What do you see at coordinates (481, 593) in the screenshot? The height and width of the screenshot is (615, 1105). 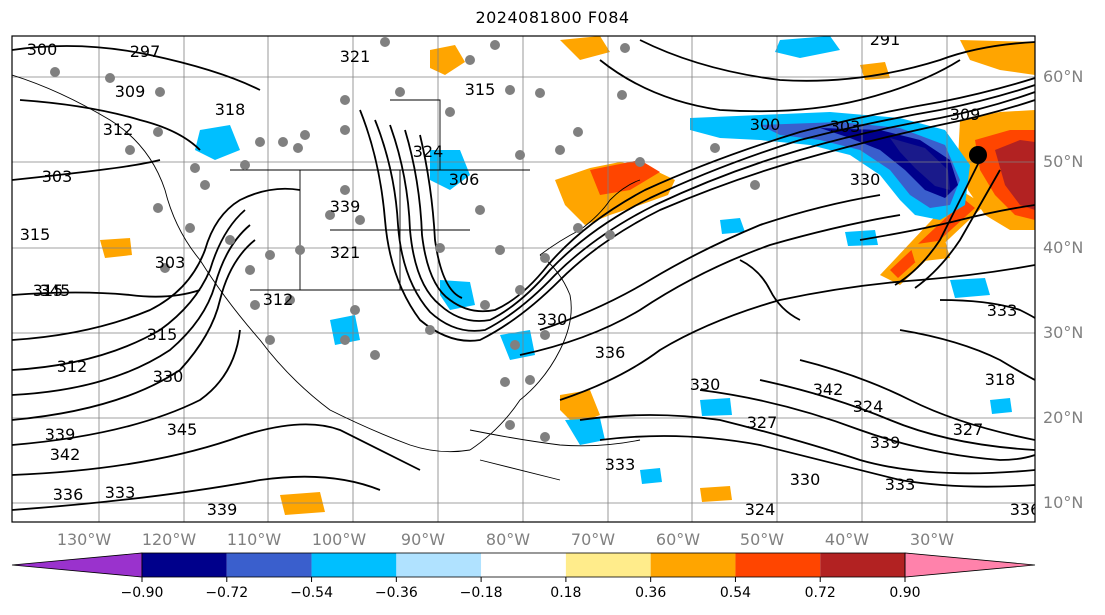 I see `colorbar-tick-label: −0.18` at bounding box center [481, 593].